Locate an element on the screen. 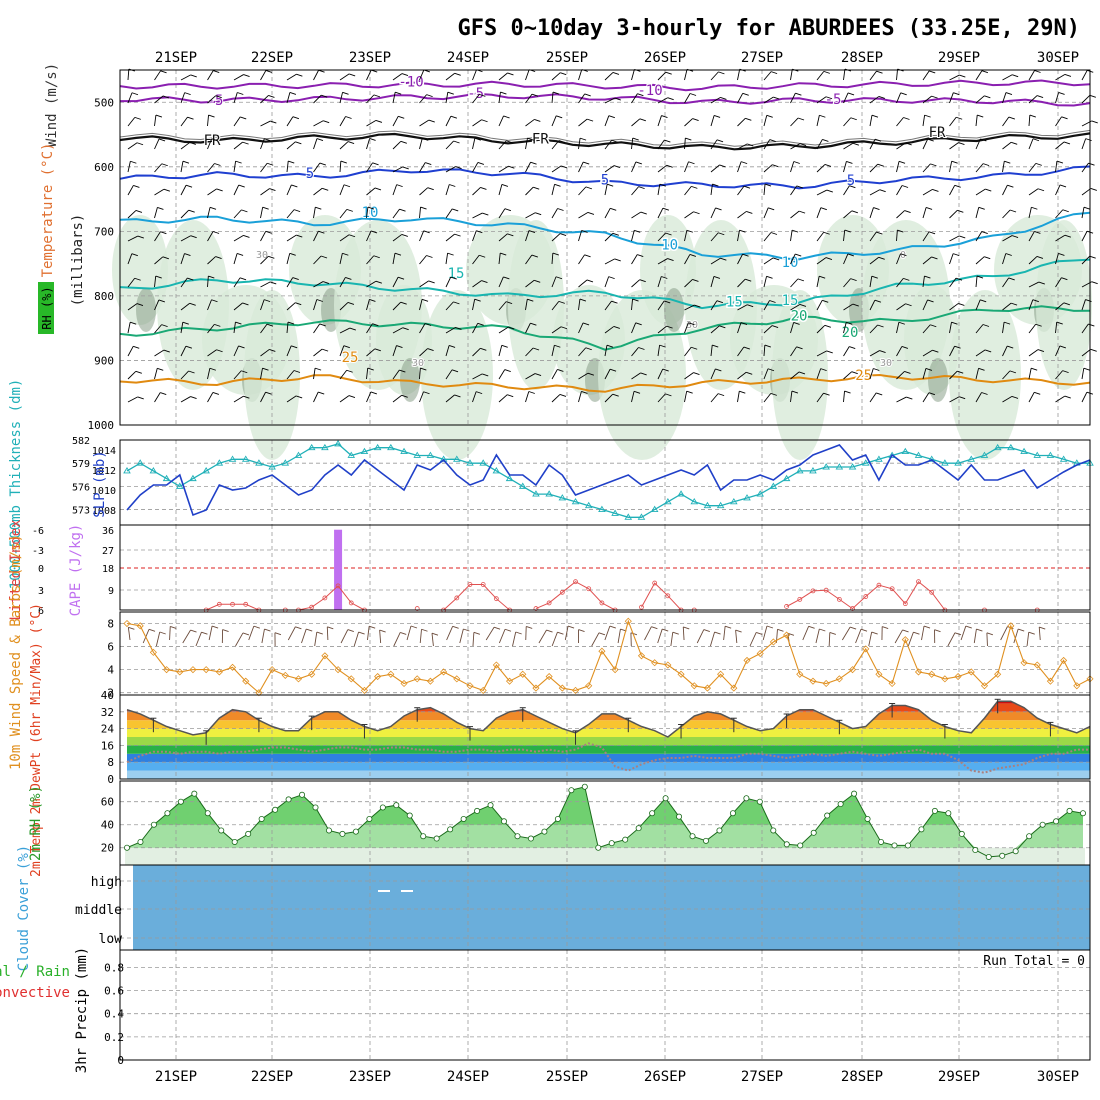 This screenshot has width=1100, height=1100. date-label-top: 22SEP is located at coordinates (272, 58).